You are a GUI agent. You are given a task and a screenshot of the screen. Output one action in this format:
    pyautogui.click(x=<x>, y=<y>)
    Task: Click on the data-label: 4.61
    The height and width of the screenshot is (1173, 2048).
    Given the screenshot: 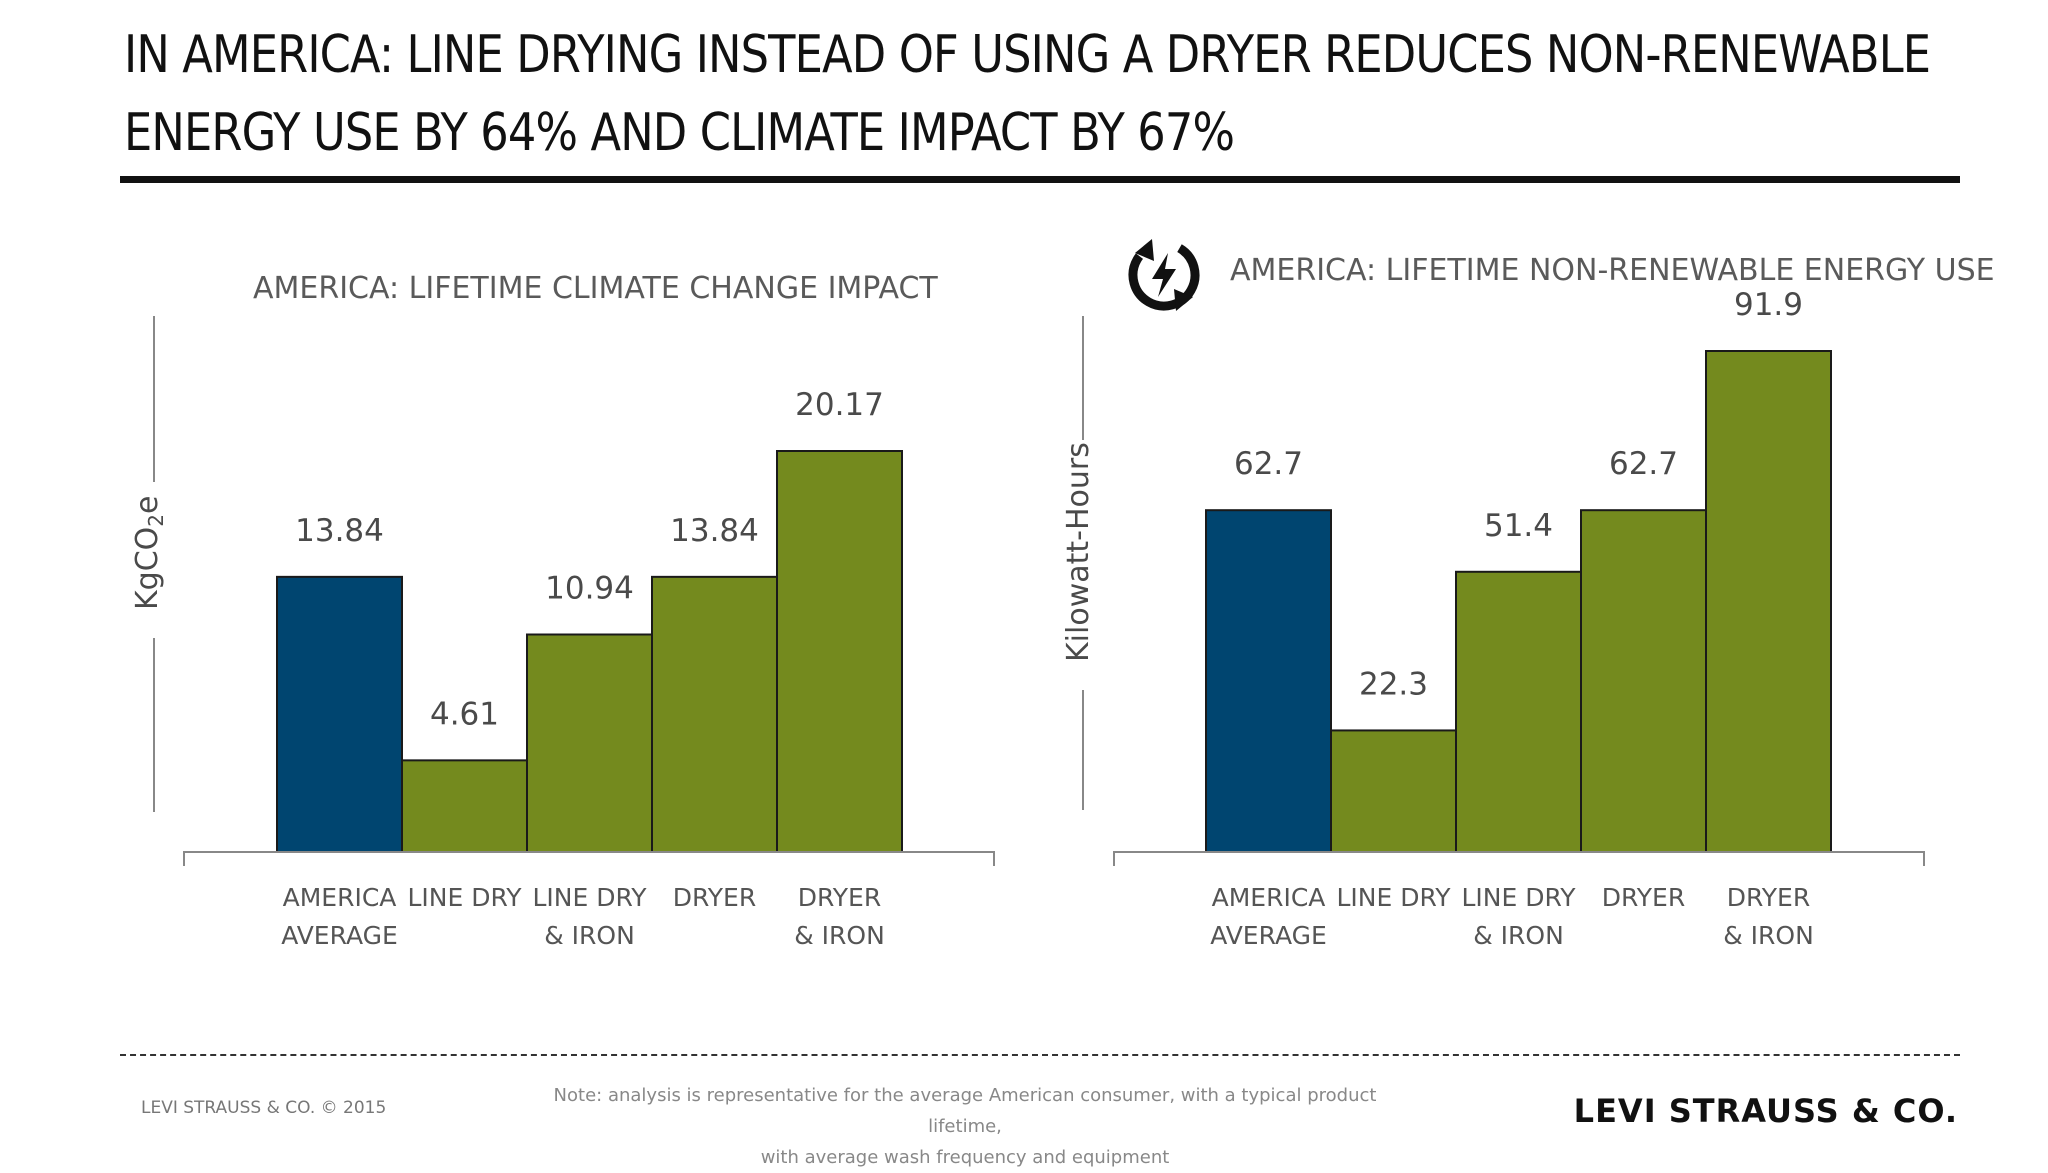 What is the action you would take?
    pyautogui.click(x=464, y=714)
    